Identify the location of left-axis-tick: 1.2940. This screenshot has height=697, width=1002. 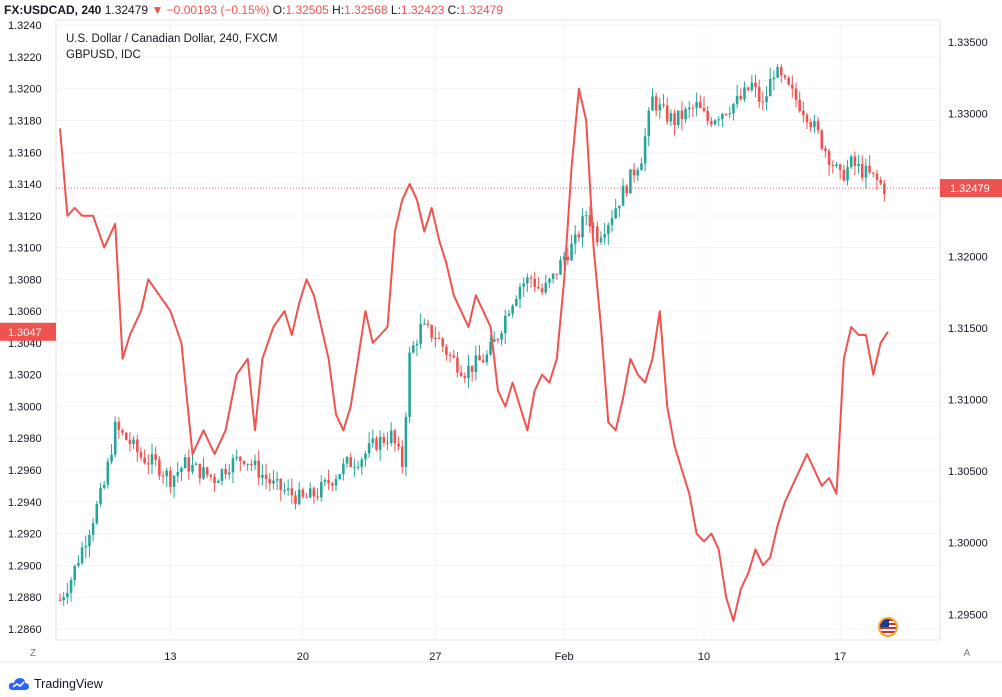
(25, 503).